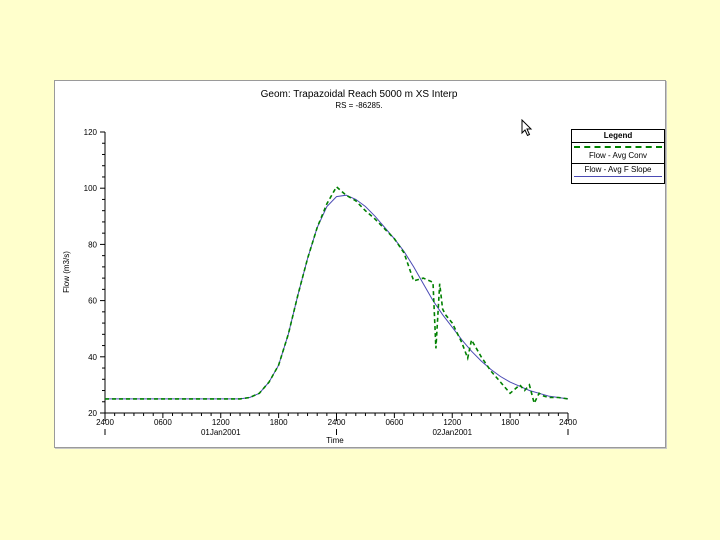 This screenshot has width=720, height=540. I want to click on chart-subtitle: RS = -86285., so click(358, 105).